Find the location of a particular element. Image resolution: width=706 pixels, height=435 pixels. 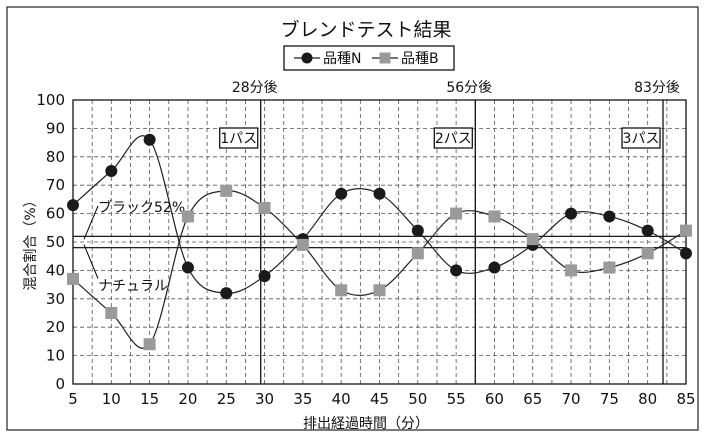

pass-label: 2パス is located at coordinates (453, 139).